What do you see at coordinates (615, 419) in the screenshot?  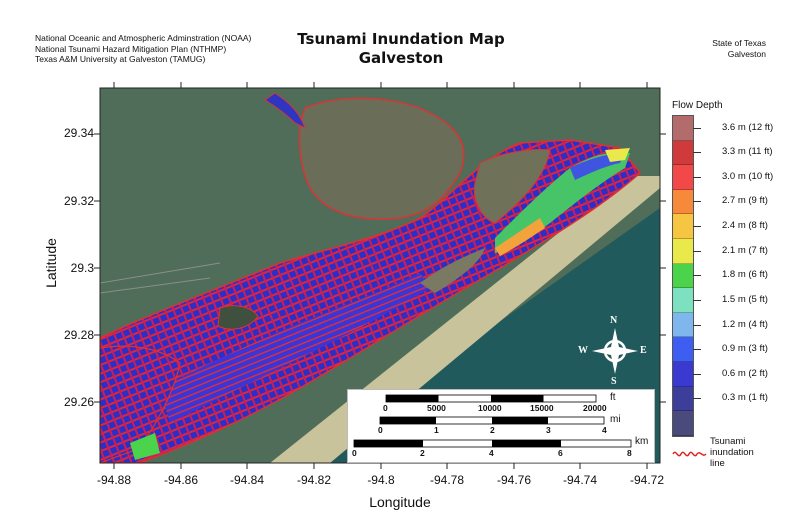 I see `scale-mi-unit: mi` at bounding box center [615, 419].